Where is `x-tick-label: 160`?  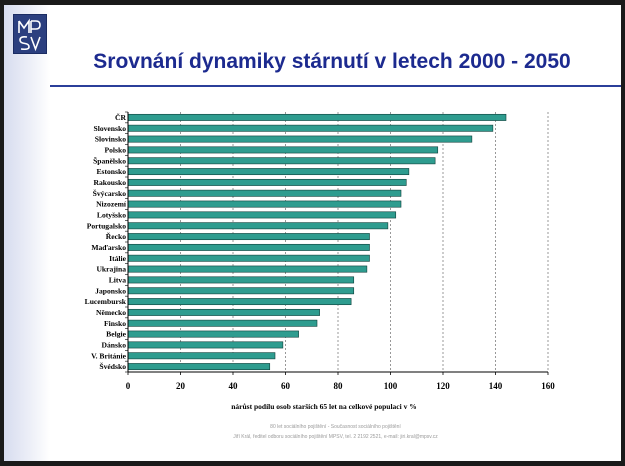
x-tick-label: 160 is located at coordinates (548, 386).